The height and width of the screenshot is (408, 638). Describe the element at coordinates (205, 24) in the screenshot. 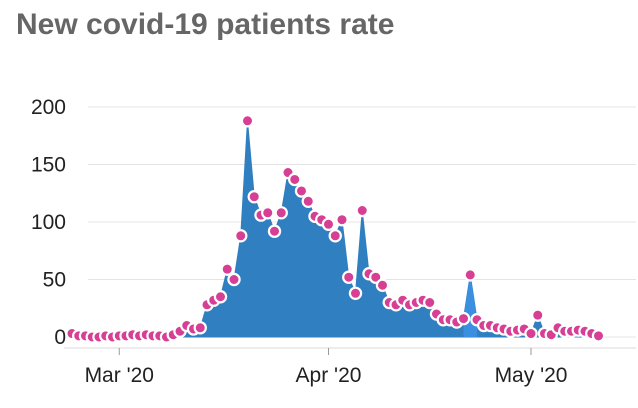

I see `chart-title: New covid-19 patients rate` at that location.